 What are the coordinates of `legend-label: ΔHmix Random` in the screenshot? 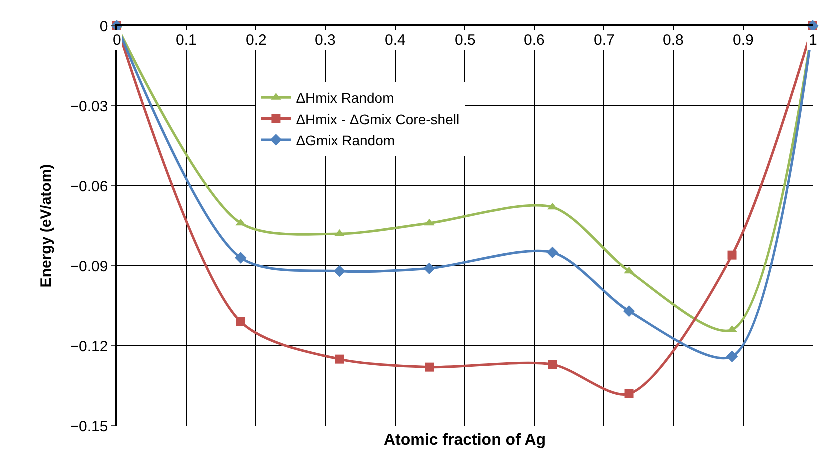 It's located at (345, 98).